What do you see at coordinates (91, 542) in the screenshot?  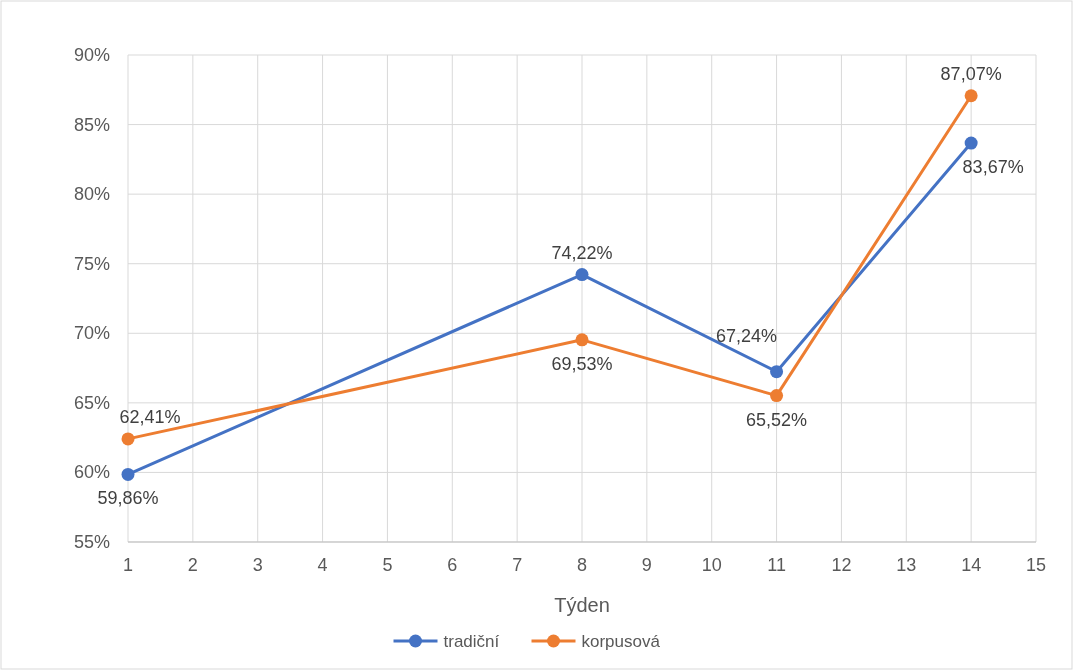 I see `y-tick-label: 55%` at bounding box center [91, 542].